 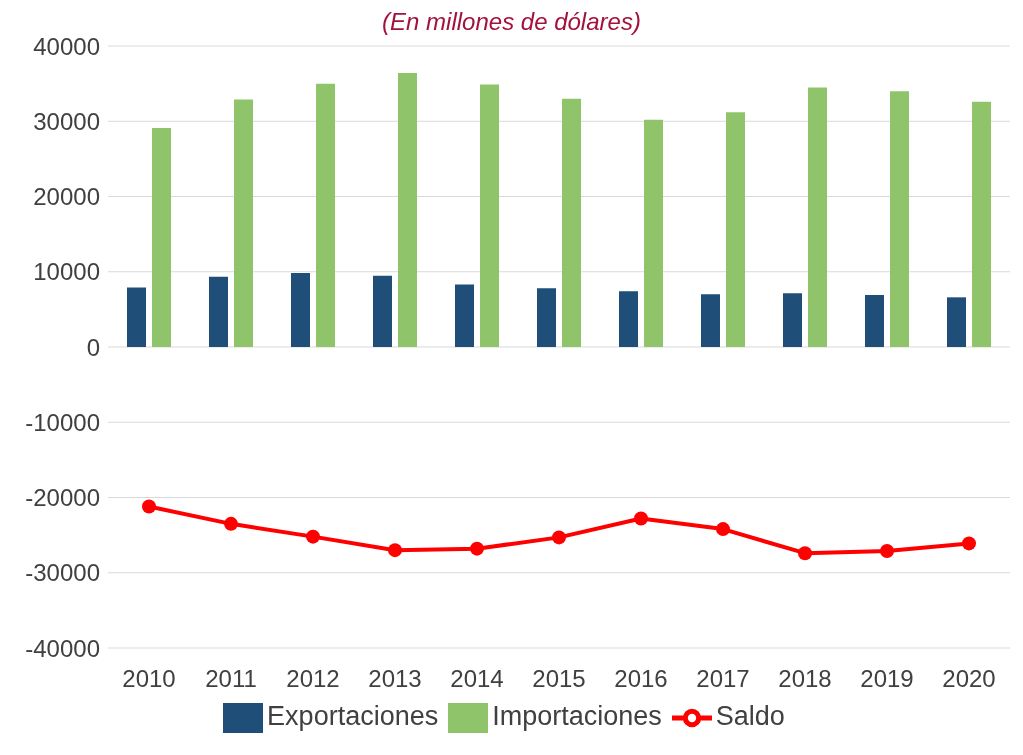 I want to click on legend-label: Saldo, so click(x=750, y=716).